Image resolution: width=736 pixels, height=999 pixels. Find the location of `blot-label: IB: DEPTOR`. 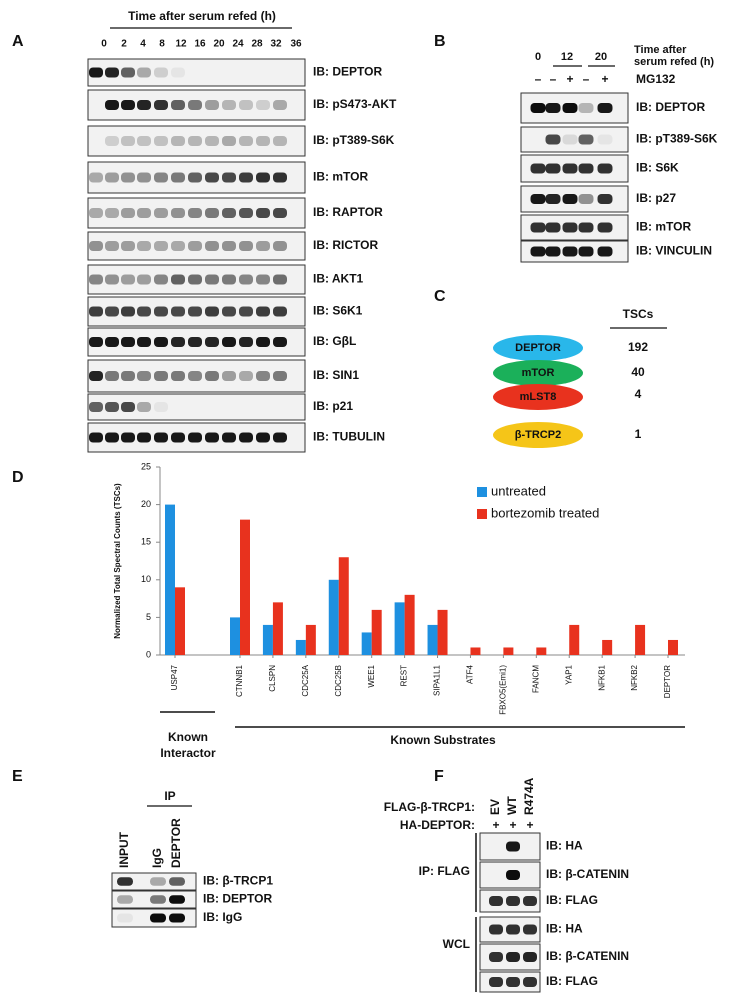

blot-label: IB: DEPTOR is located at coordinates (347, 72).